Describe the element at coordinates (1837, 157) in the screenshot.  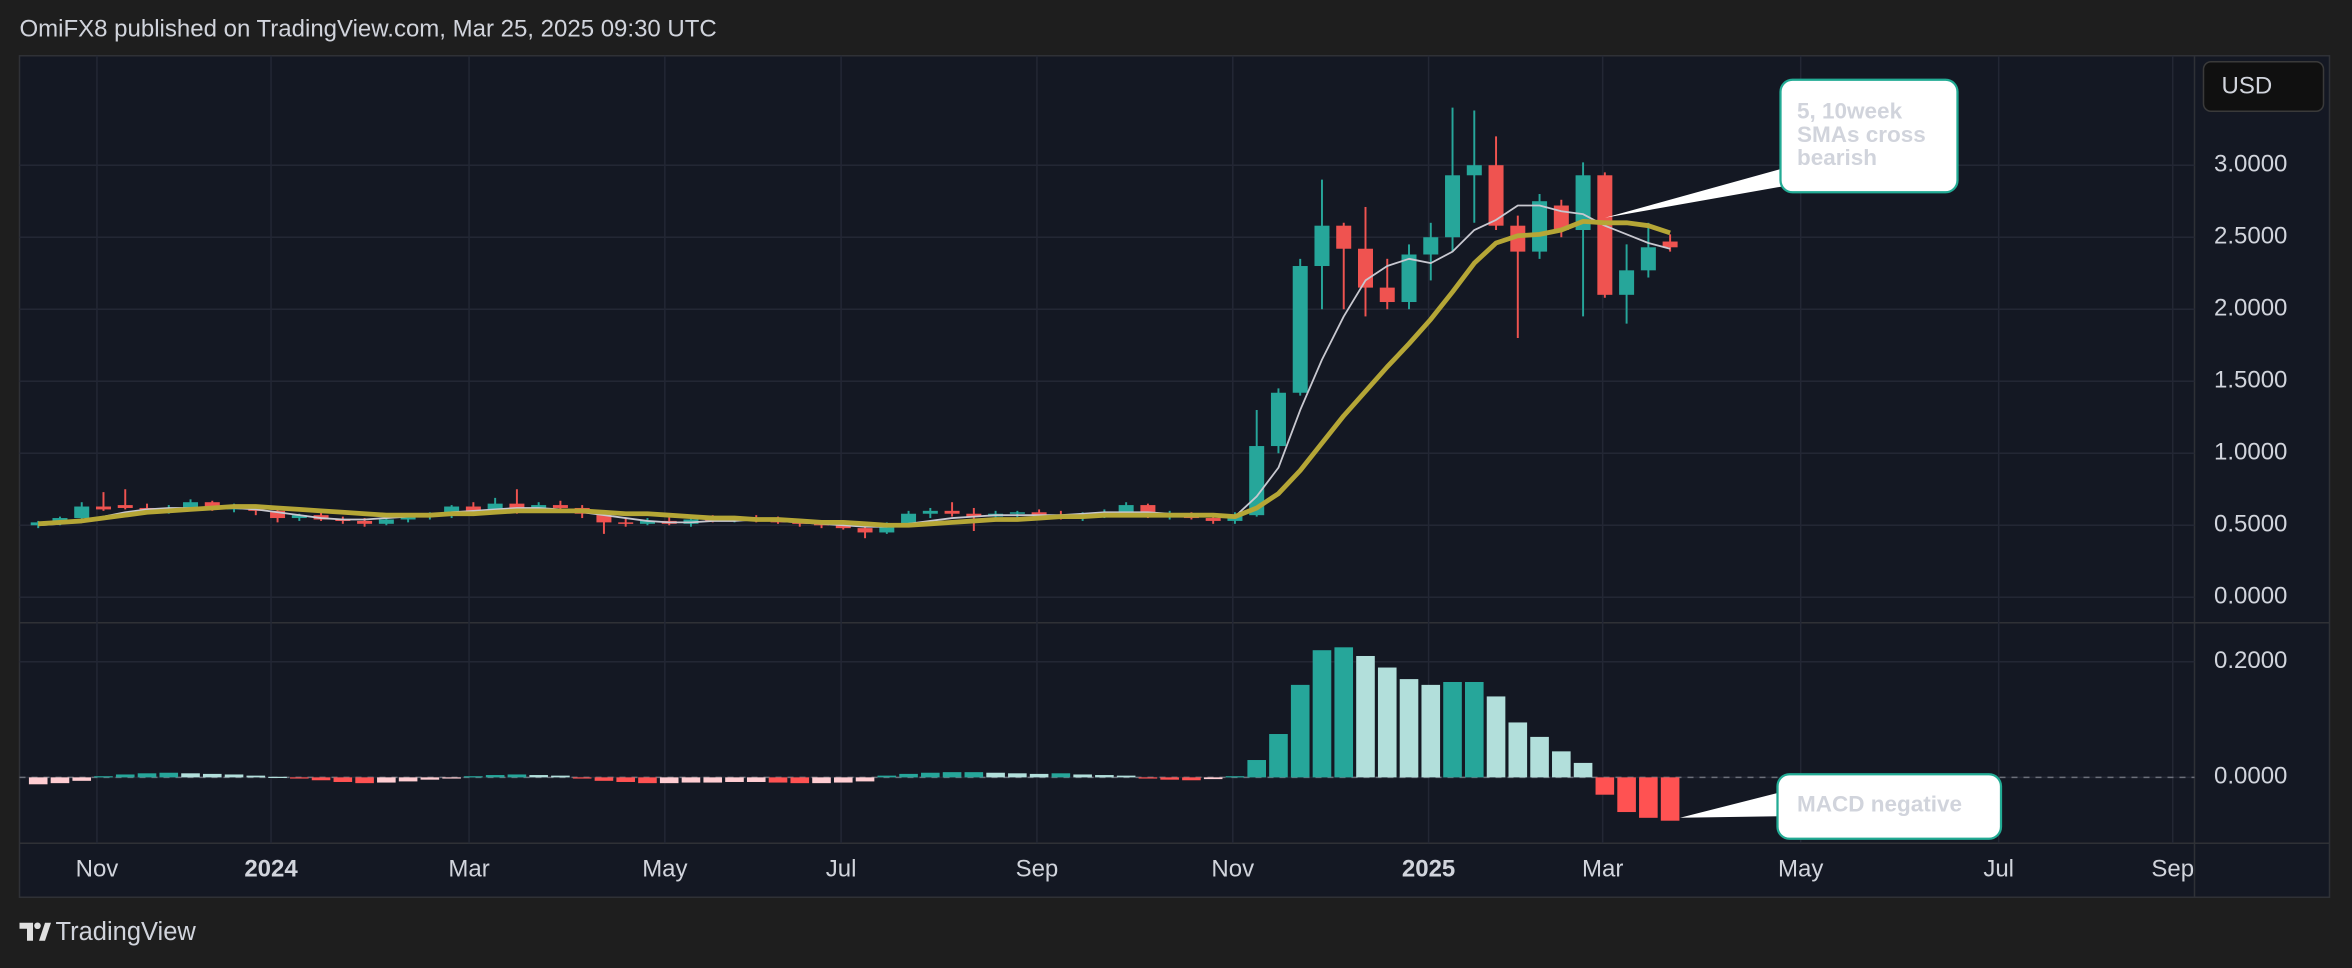
I see `callout-line: bearish` at that location.